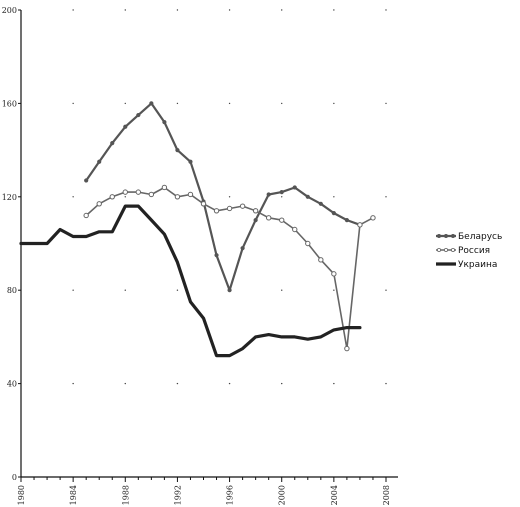 The image size is (520, 507). I want to click on x-tick-label: 1992, so click(177, 495).